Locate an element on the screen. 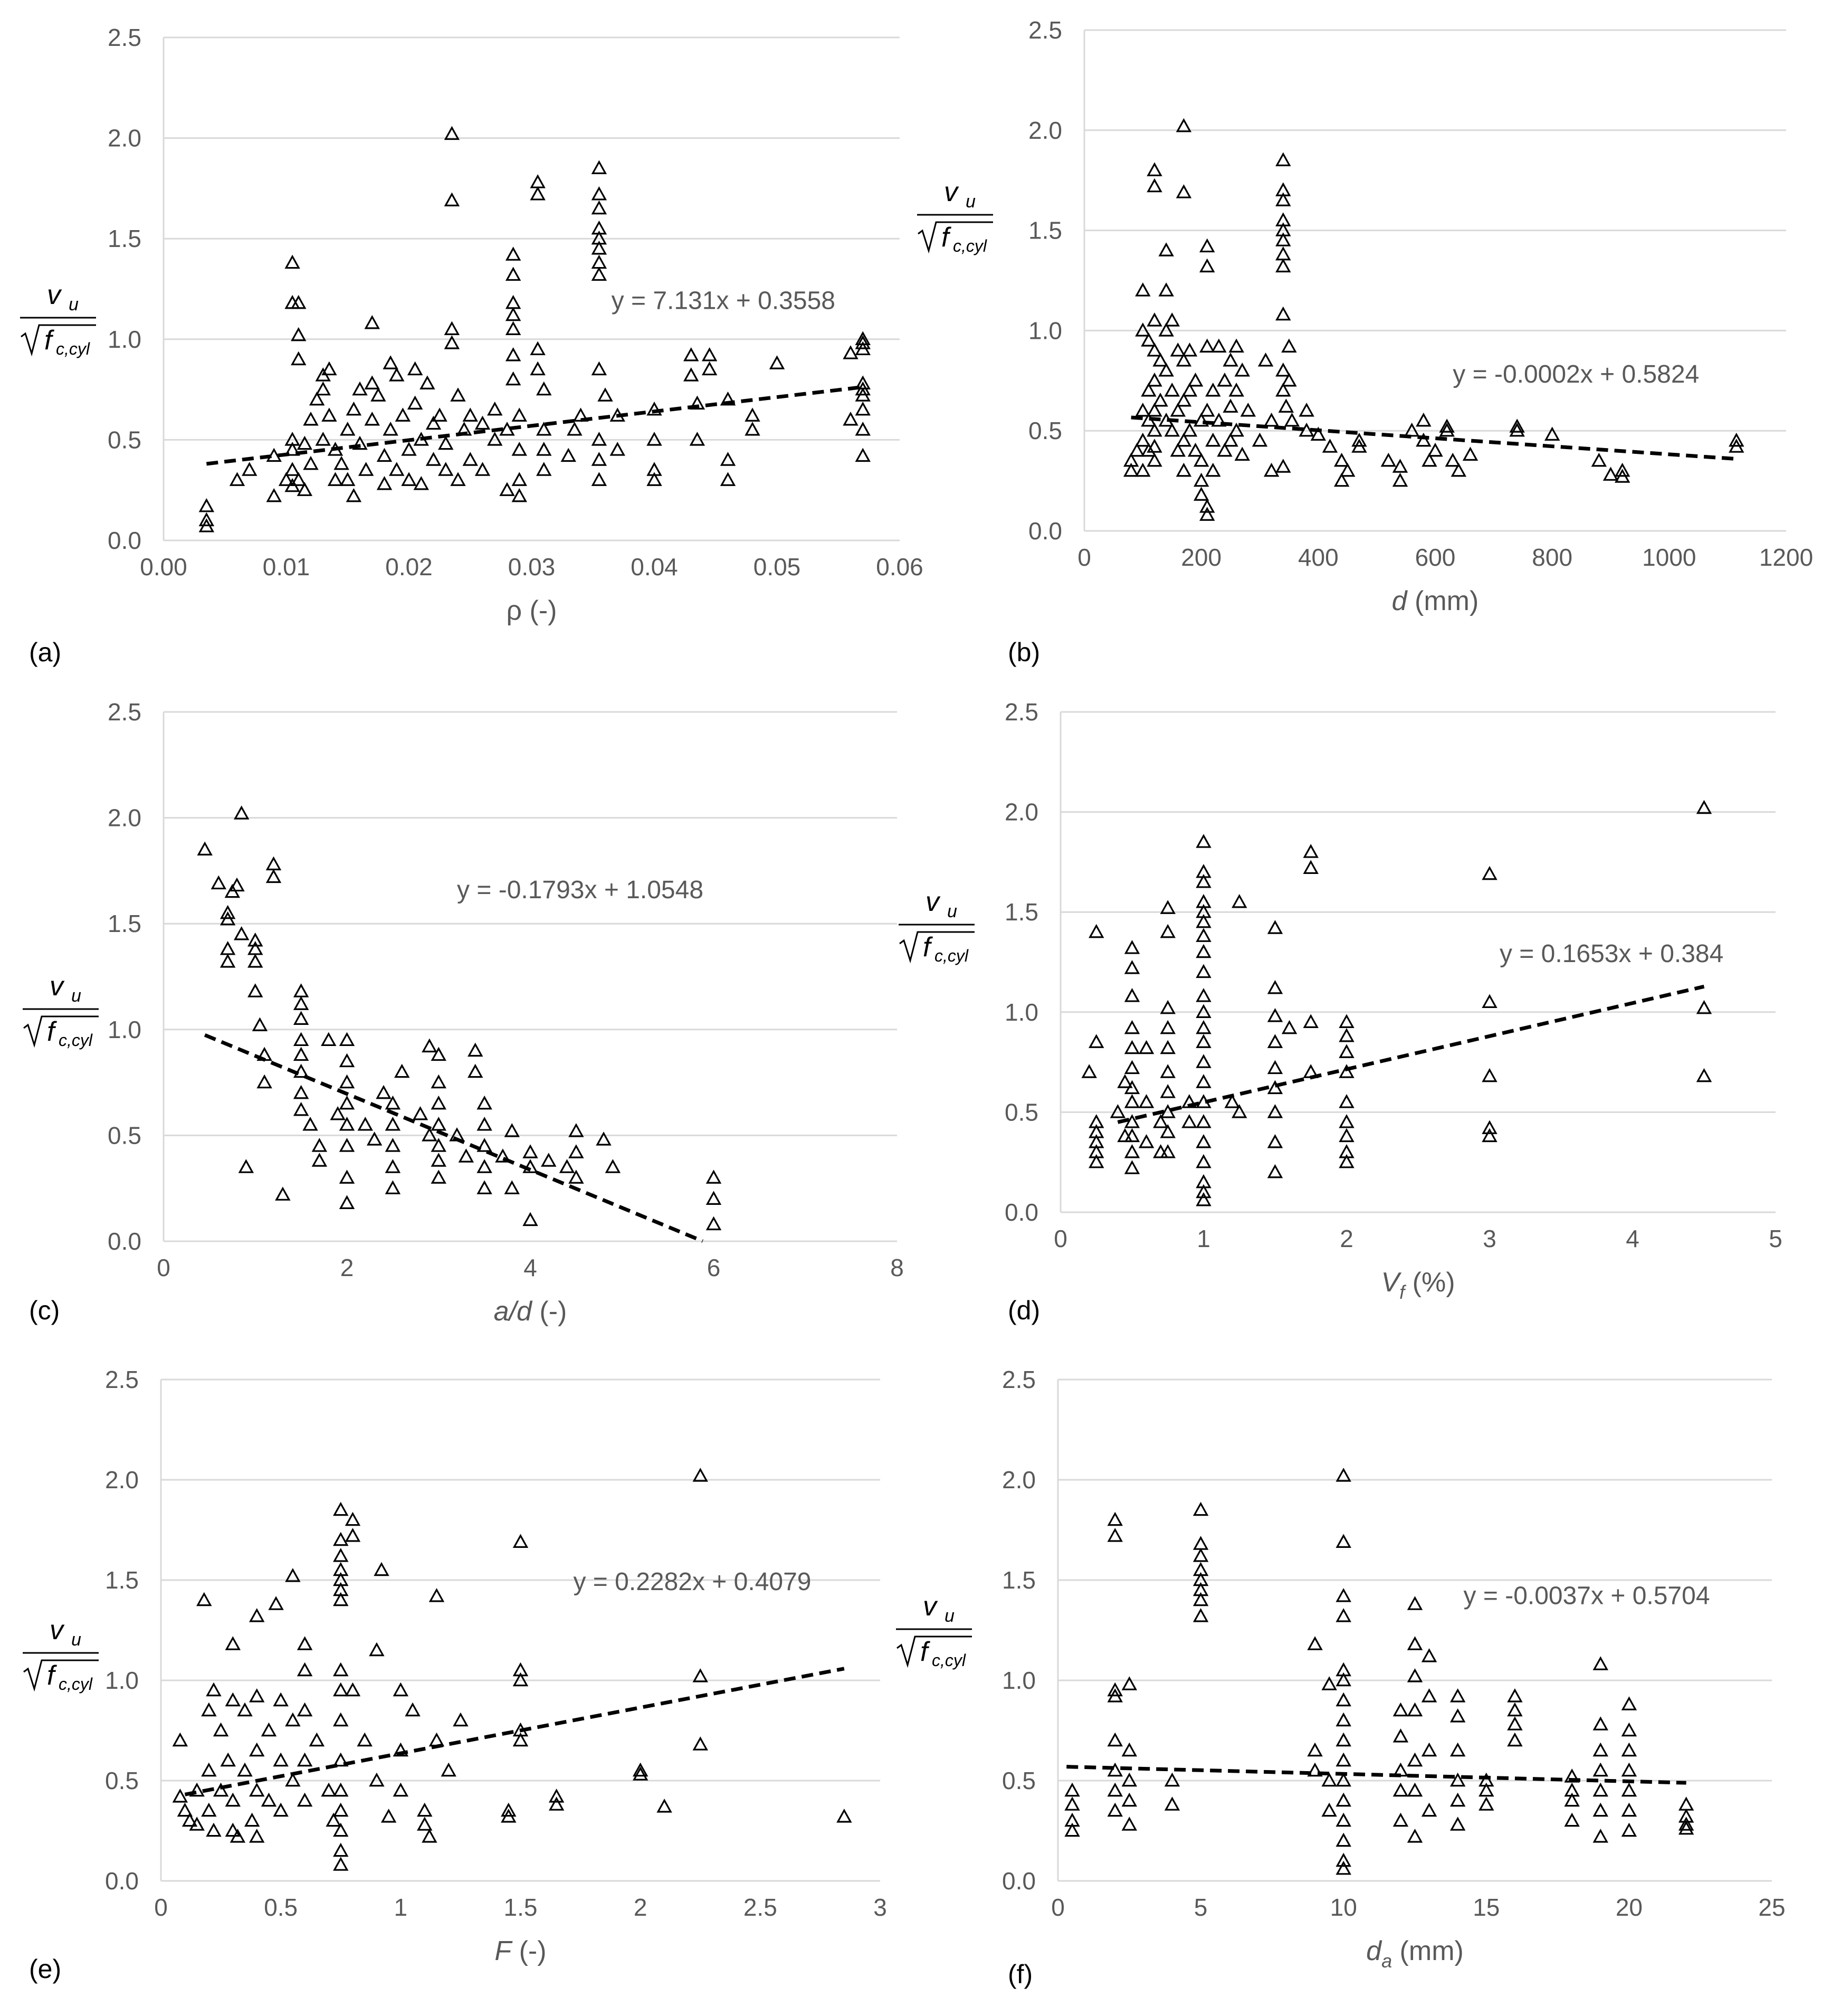 The height and width of the screenshot is (2016, 1841). y-tick-label: 2.5 is located at coordinates (1045, 30).